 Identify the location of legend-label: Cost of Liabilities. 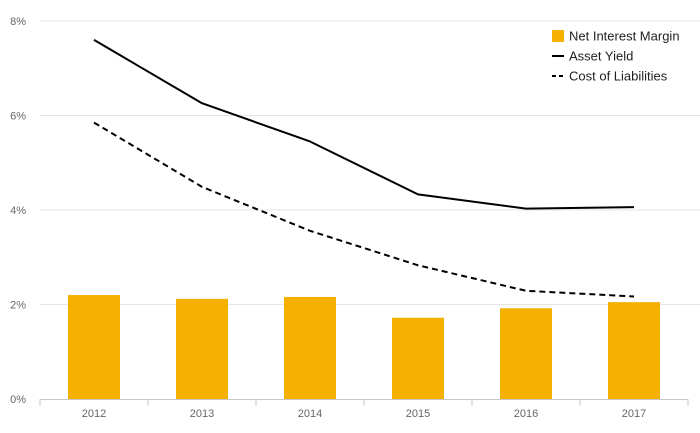
(618, 76).